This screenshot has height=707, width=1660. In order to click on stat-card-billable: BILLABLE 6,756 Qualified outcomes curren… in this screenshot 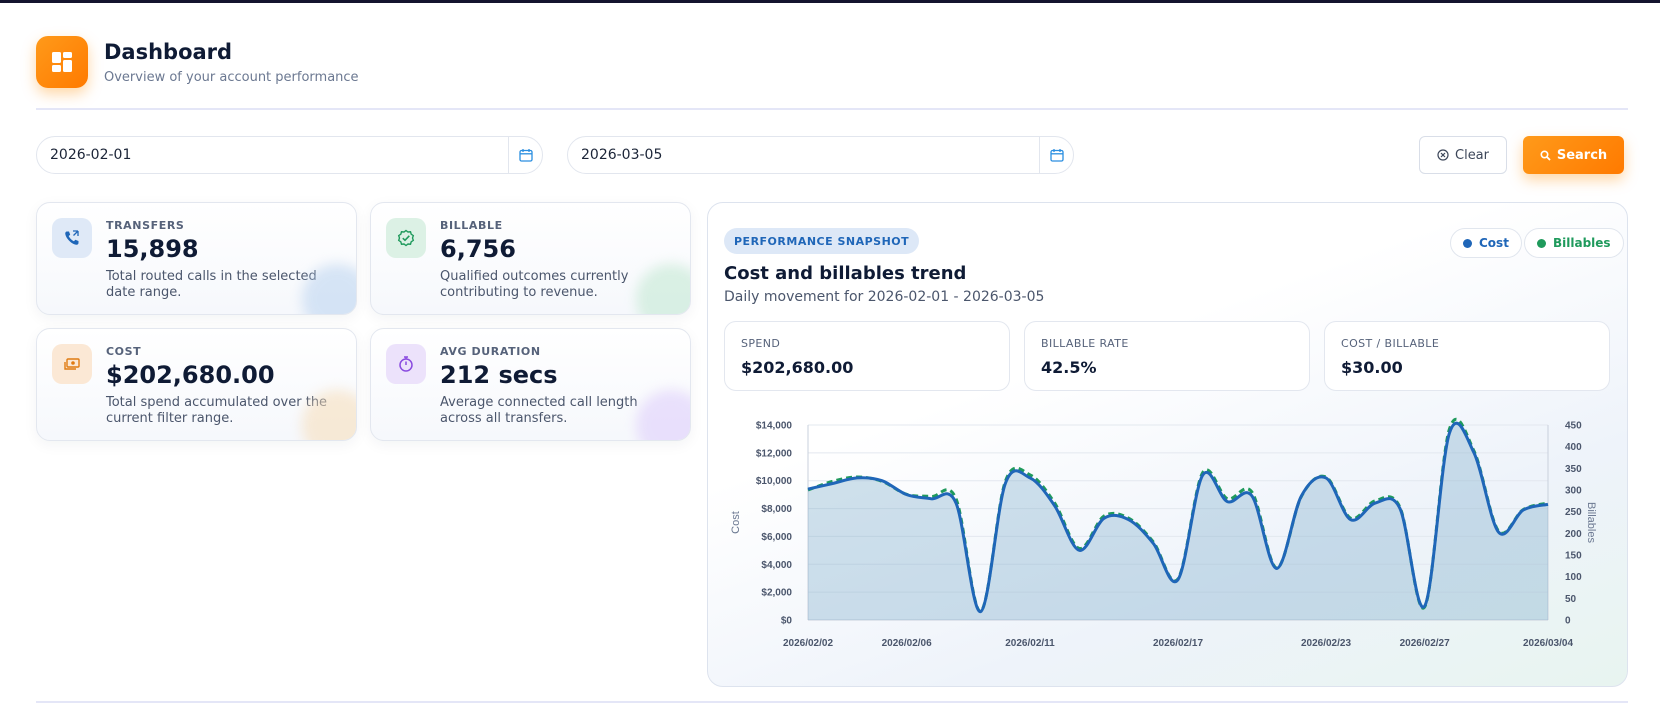, I will do `click(530, 258)`.